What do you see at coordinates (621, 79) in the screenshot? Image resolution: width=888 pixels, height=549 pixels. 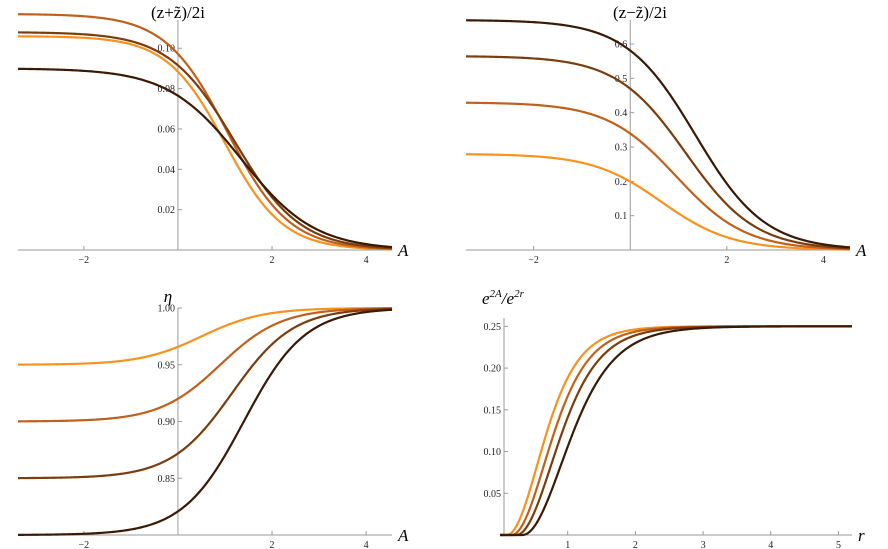 I see `panel-im-ytick-label: 0.5` at bounding box center [621, 79].